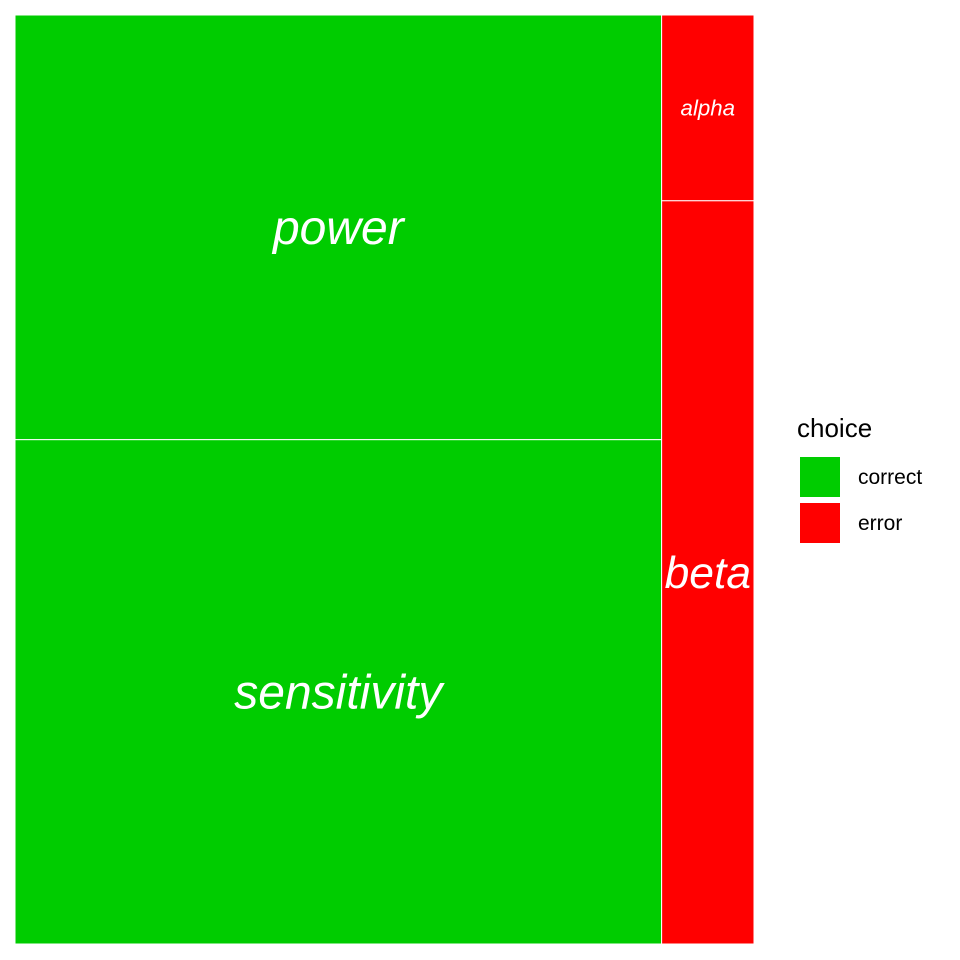 The width and height of the screenshot is (960, 960). I want to click on tile-label-alpha: alpha, so click(708, 108).